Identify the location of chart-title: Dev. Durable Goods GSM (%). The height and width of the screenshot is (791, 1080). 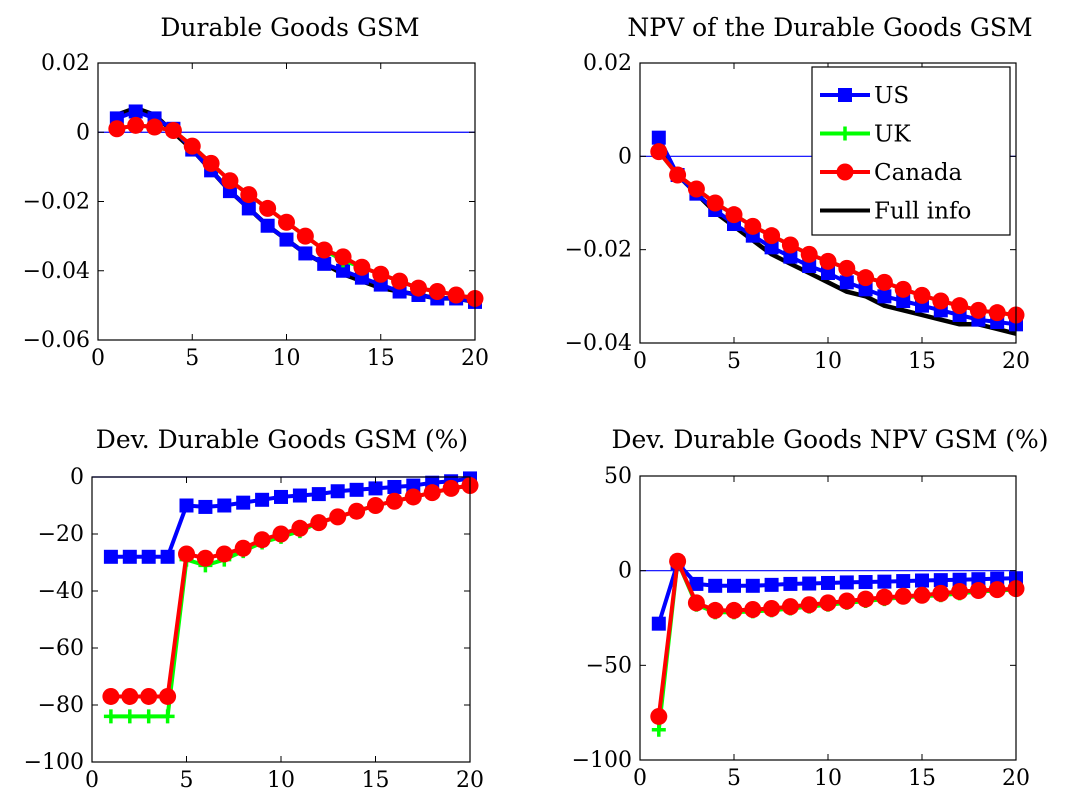
(282, 439).